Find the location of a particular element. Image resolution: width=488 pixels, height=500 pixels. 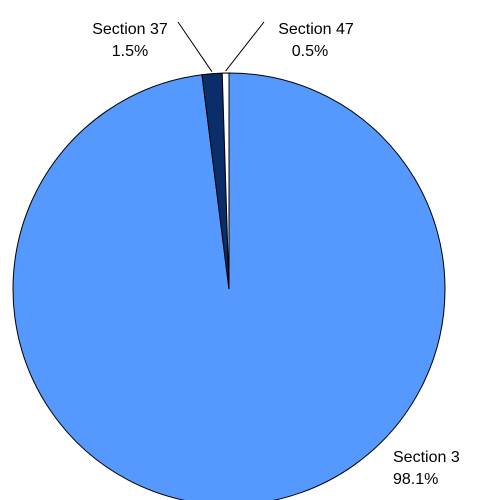

label-section-37-value: 1.5% is located at coordinates (130, 51).